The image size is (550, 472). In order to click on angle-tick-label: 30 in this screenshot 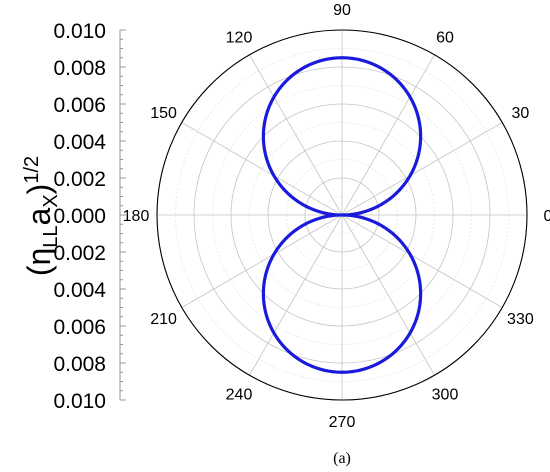, I will do `click(521, 113)`.